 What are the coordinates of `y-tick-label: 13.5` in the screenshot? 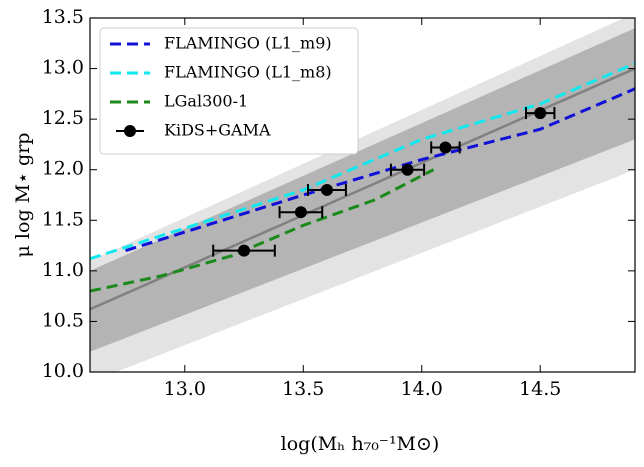 It's located at (63, 17).